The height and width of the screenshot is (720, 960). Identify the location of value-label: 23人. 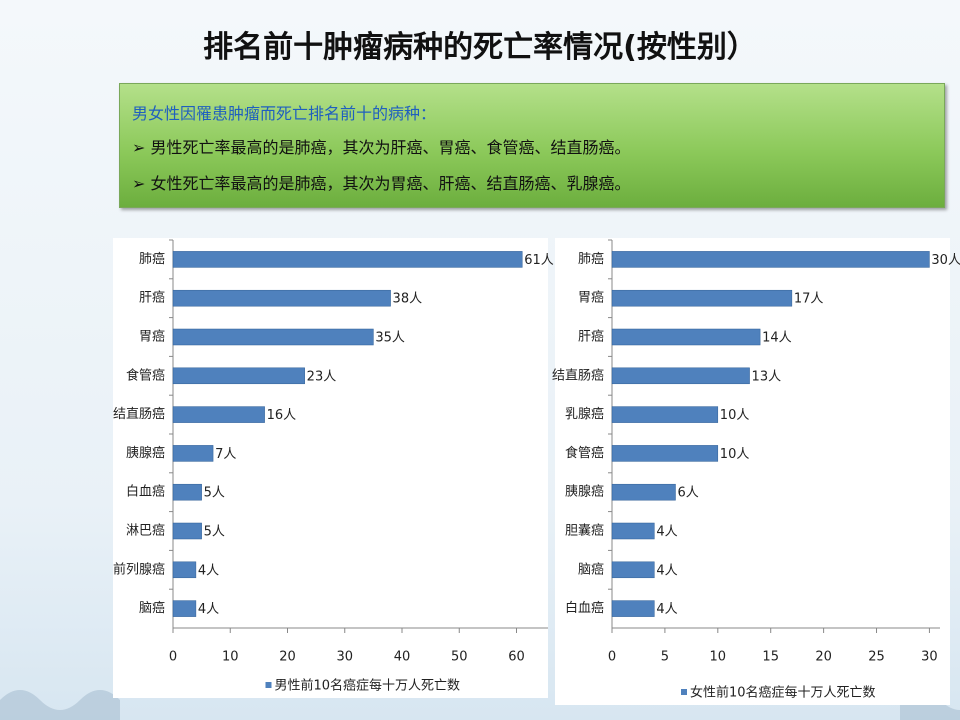
(322, 376).